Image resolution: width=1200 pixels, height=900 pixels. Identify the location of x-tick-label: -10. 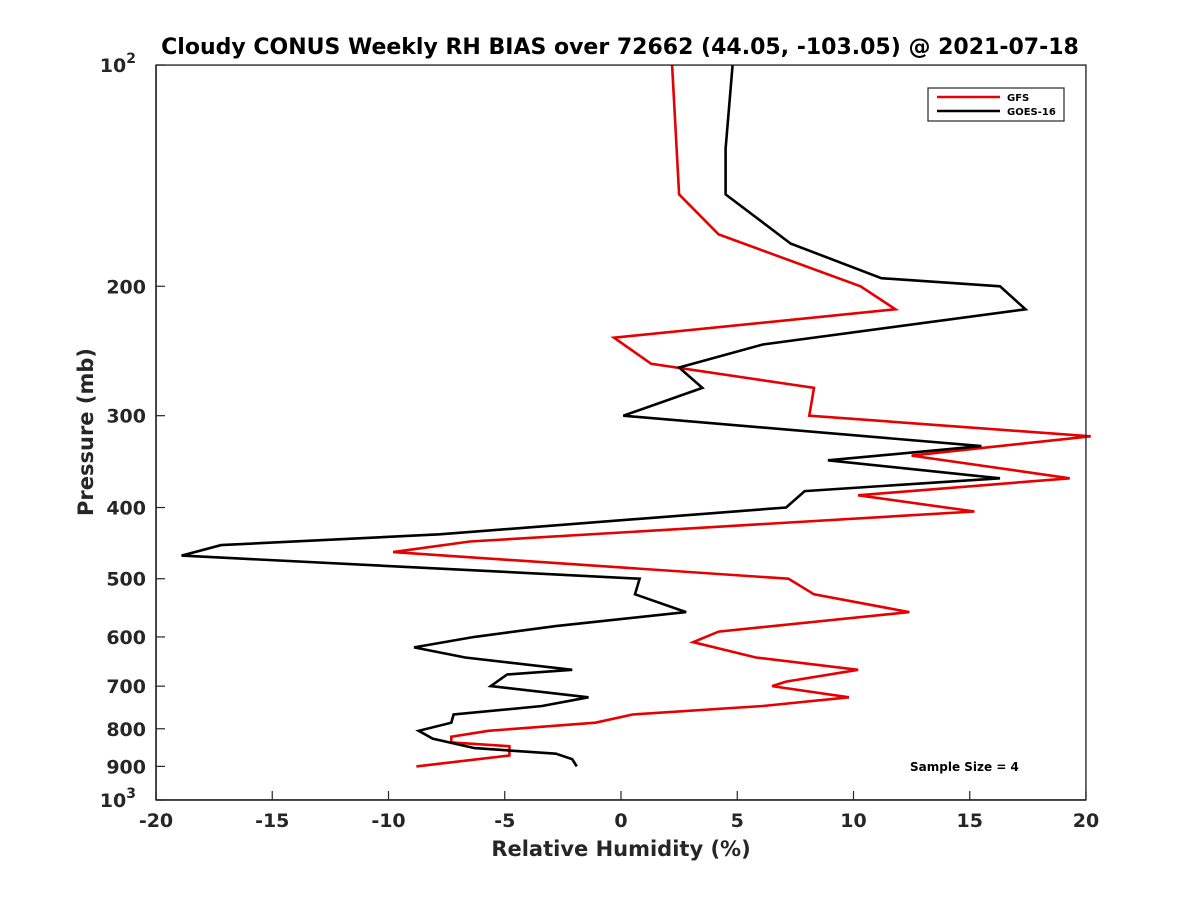
(388, 821).